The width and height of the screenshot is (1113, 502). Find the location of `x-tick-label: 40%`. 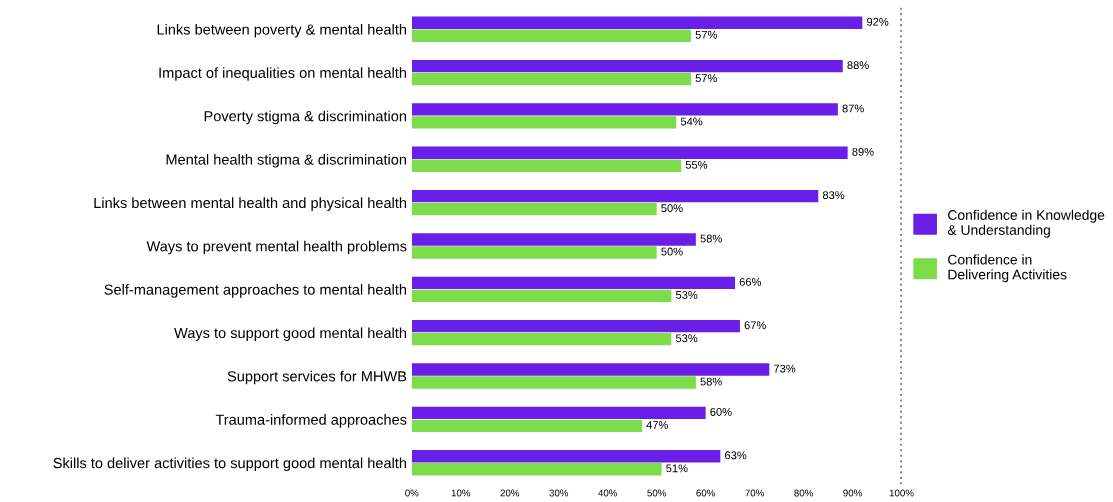

x-tick-label: 40% is located at coordinates (608, 493).